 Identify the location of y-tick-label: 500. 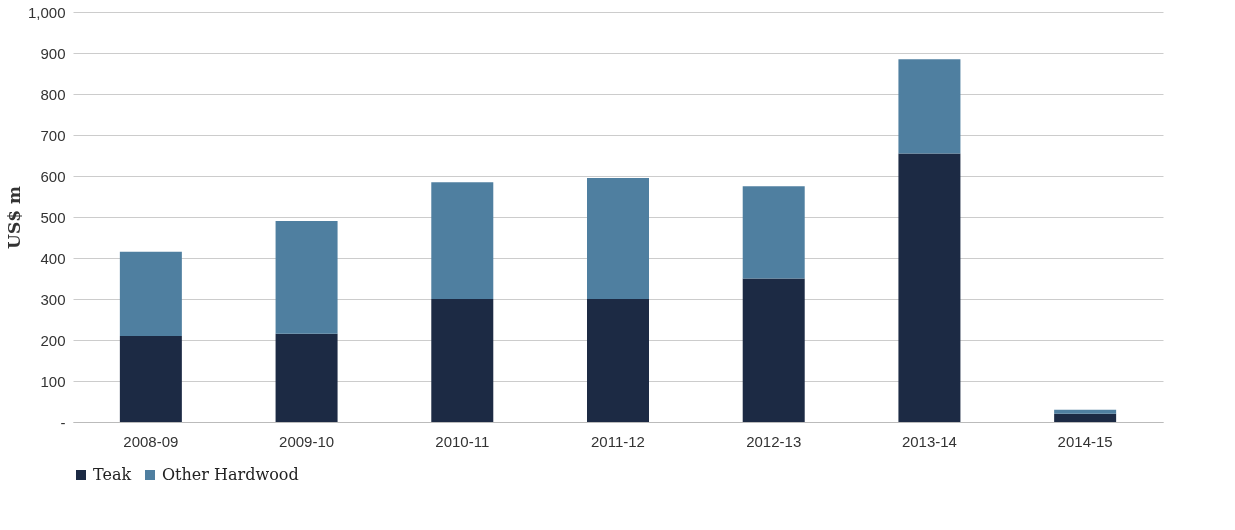
(53, 217).